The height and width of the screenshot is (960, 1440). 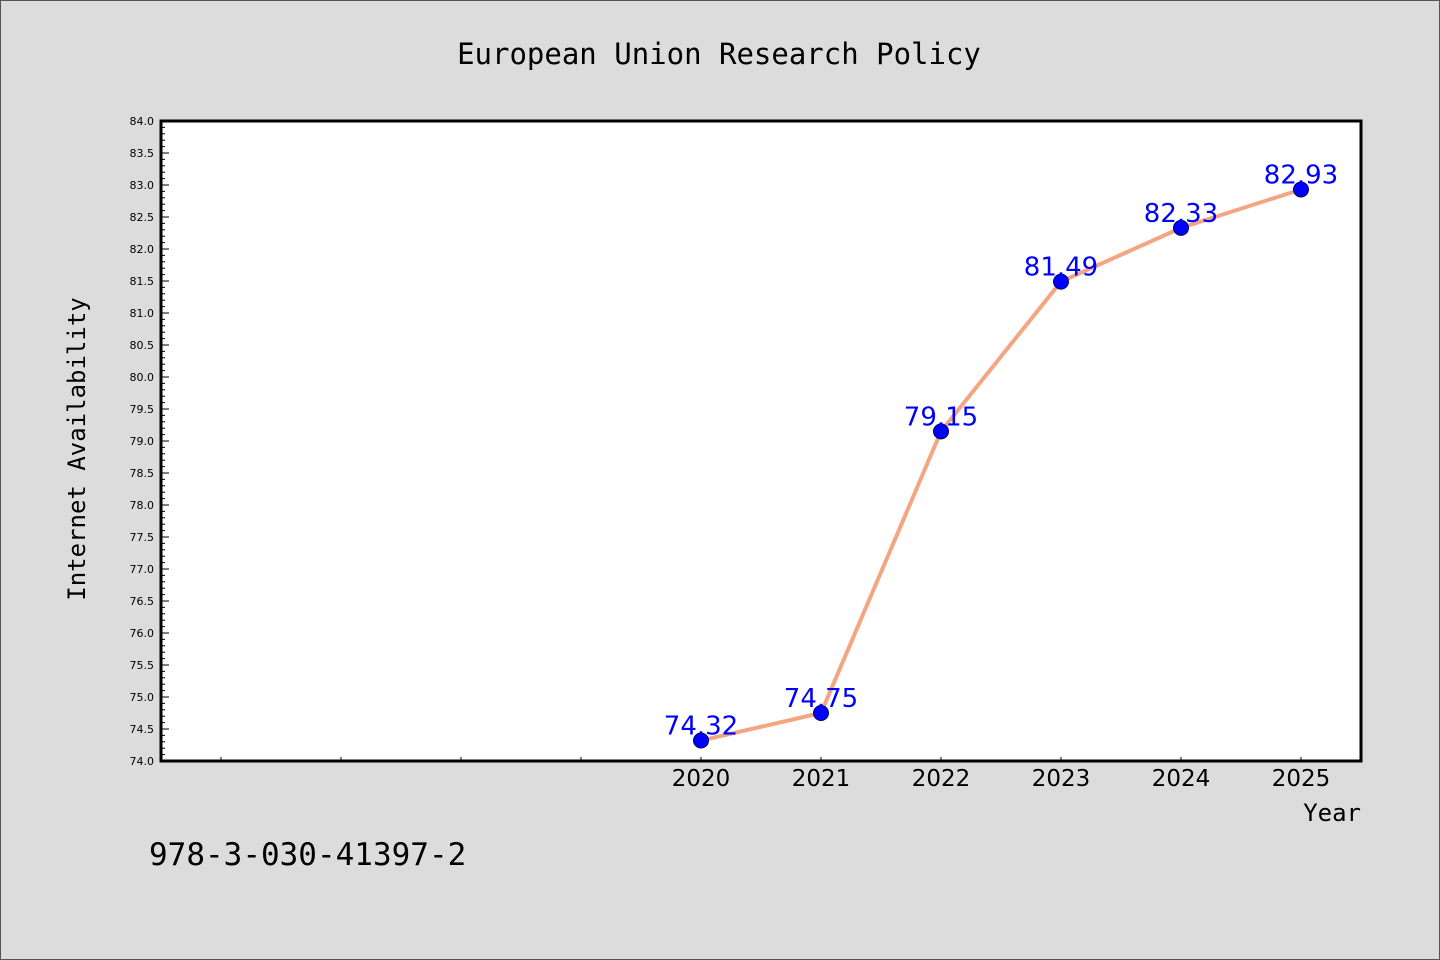 I want to click on data-label: 74.75, so click(x=821, y=699).